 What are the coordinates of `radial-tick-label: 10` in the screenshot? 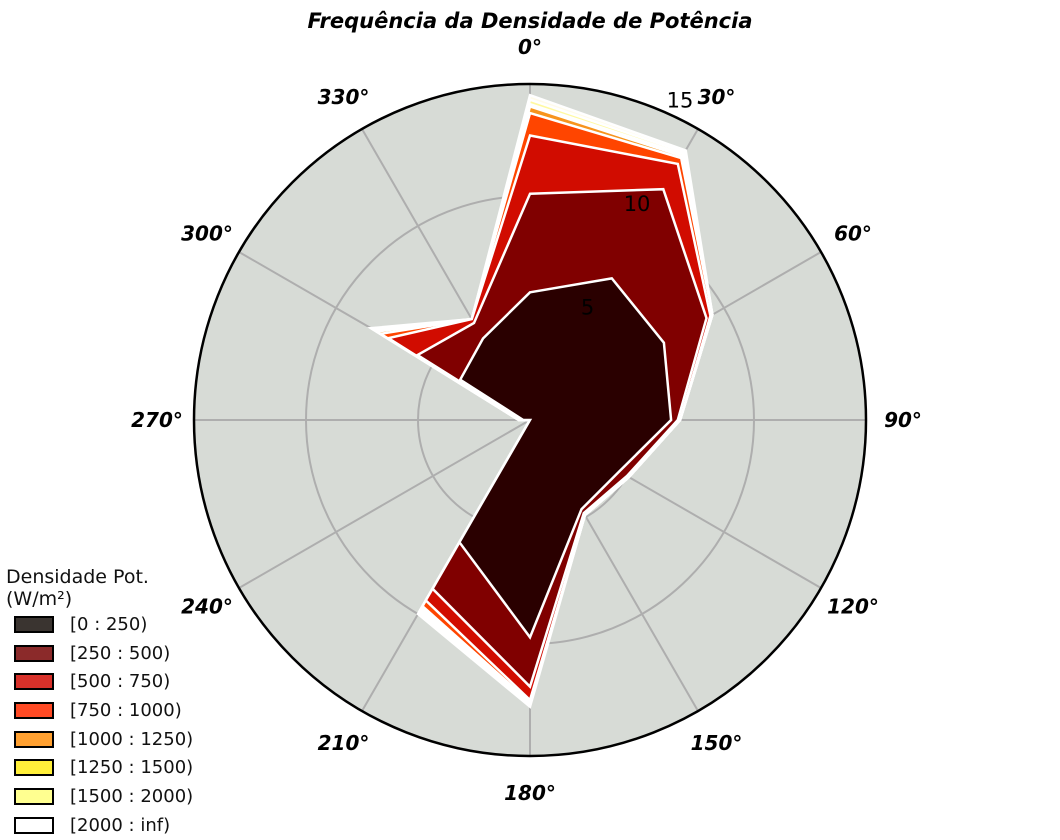 It's located at (637, 204).